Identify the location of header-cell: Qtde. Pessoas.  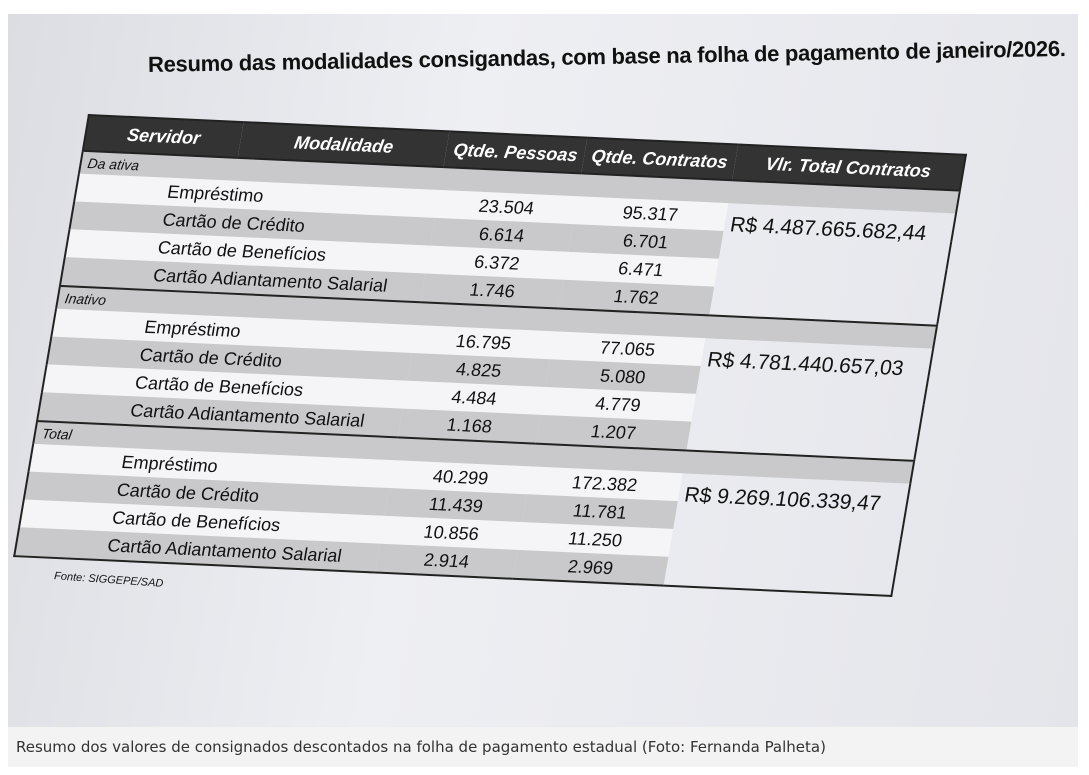
(515, 152).